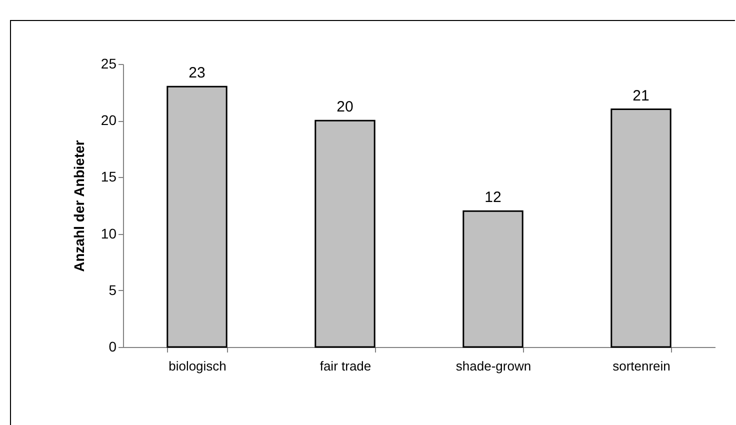  I want to click on data-label: 12, so click(493, 197).